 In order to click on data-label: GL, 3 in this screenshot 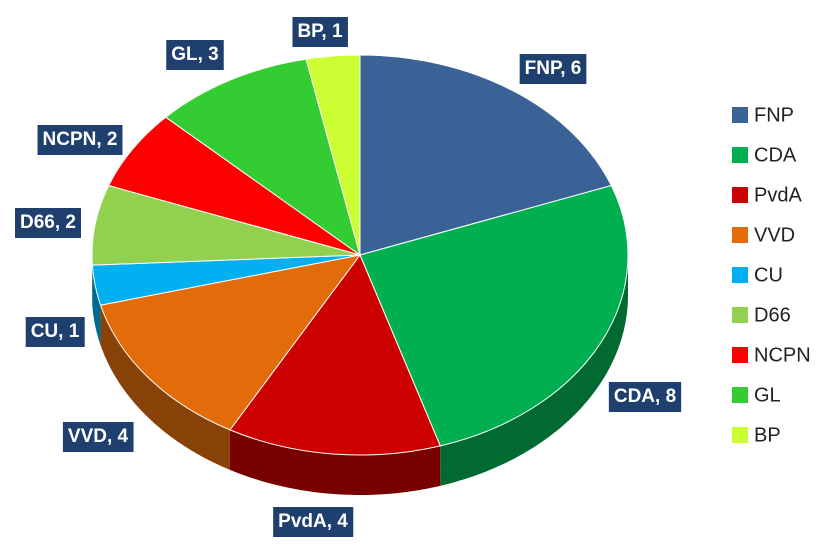, I will do `click(195, 55)`.